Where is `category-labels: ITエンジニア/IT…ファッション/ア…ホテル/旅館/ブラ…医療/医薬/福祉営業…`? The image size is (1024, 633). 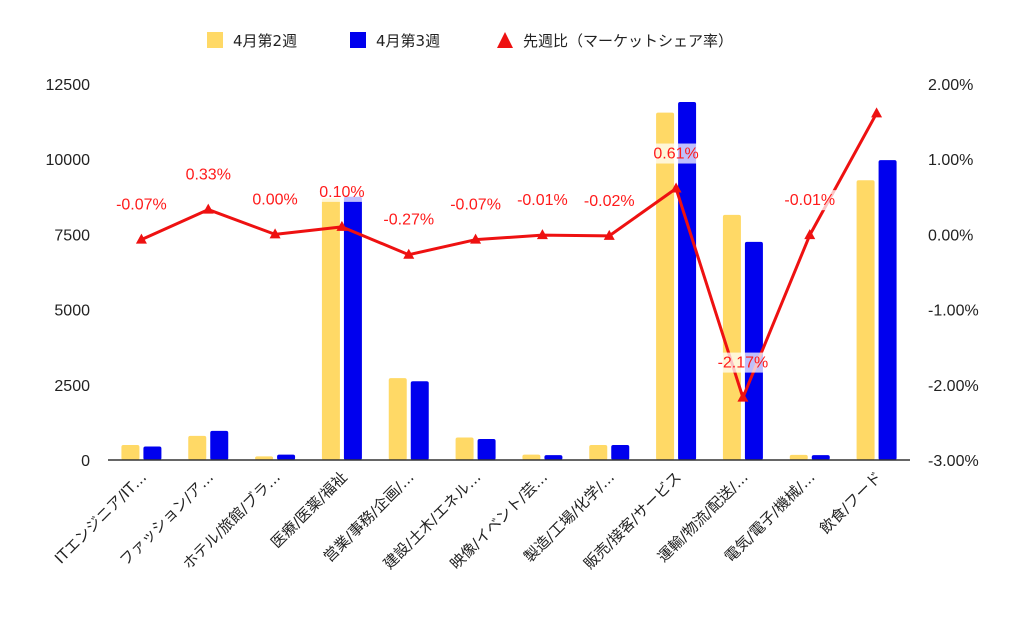 category-labels: ITエンジニア/IT…ファッション/ア…ホテル/旅館/ブラ…医療/医薬/福祉営業… is located at coordinates (468, 520).